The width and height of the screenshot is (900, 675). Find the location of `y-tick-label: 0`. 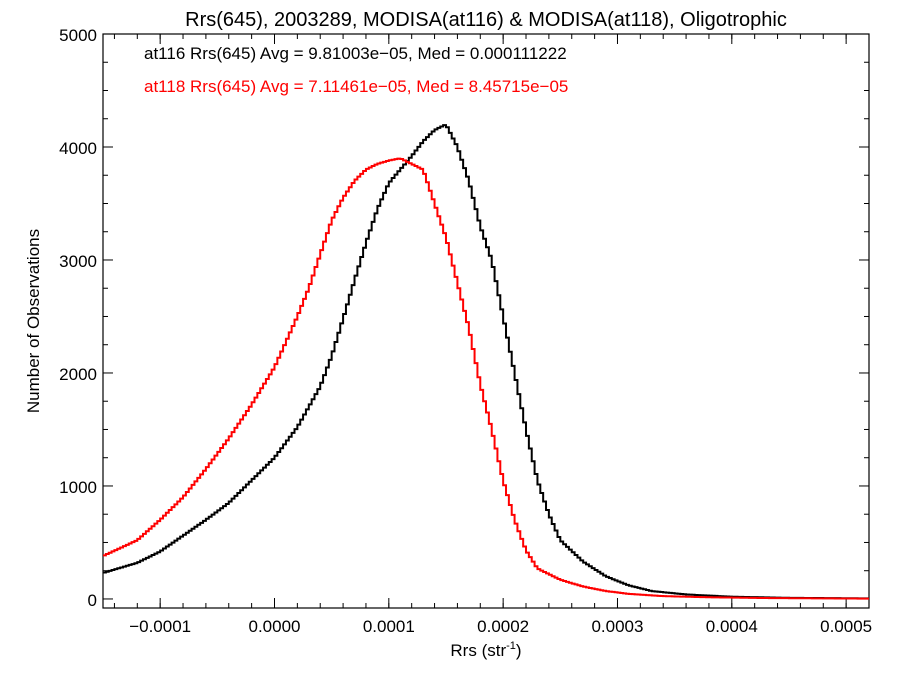

y-tick-label: 0 is located at coordinates (92, 600).